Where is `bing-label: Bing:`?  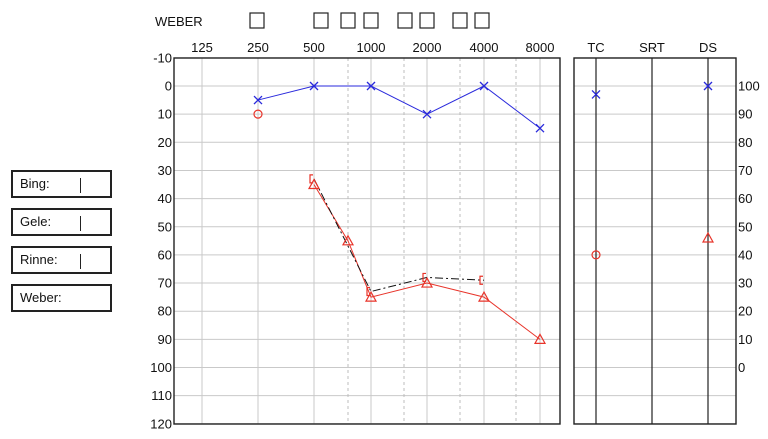
bing-label: Bing: is located at coordinates (35, 183).